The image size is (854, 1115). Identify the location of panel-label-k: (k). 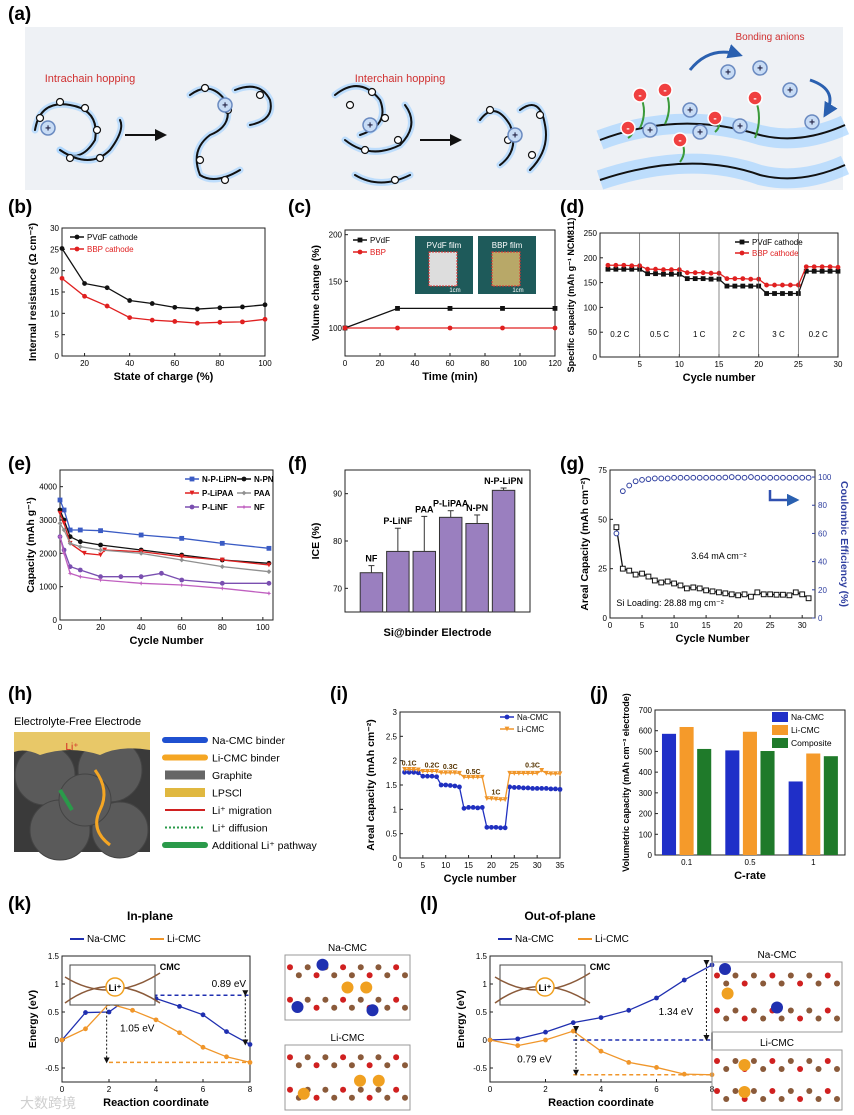
(19, 904).